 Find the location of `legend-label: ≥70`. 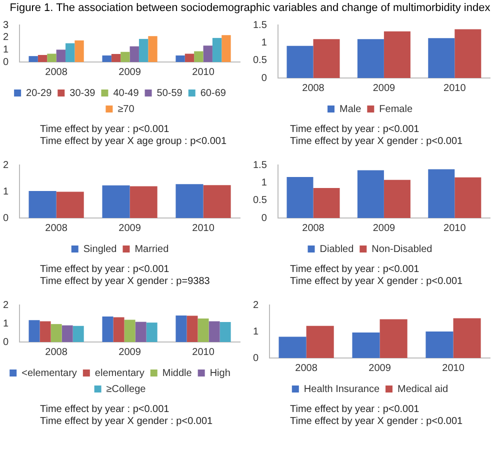

legend-label: ≥70 is located at coordinates (126, 109).